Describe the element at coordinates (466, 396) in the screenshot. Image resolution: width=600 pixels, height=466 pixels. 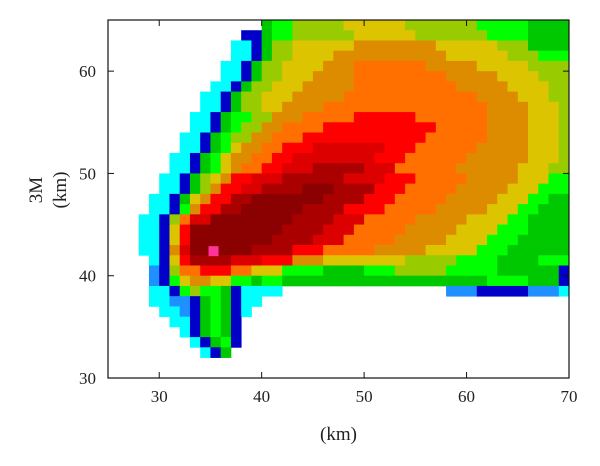
I see `x-tick-label: 60` at that location.